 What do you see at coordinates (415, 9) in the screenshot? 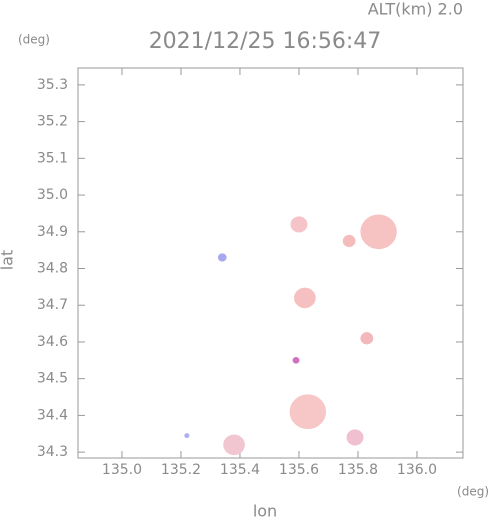
I see `chart-subtitle: ALT(km) 2.0` at bounding box center [415, 9].